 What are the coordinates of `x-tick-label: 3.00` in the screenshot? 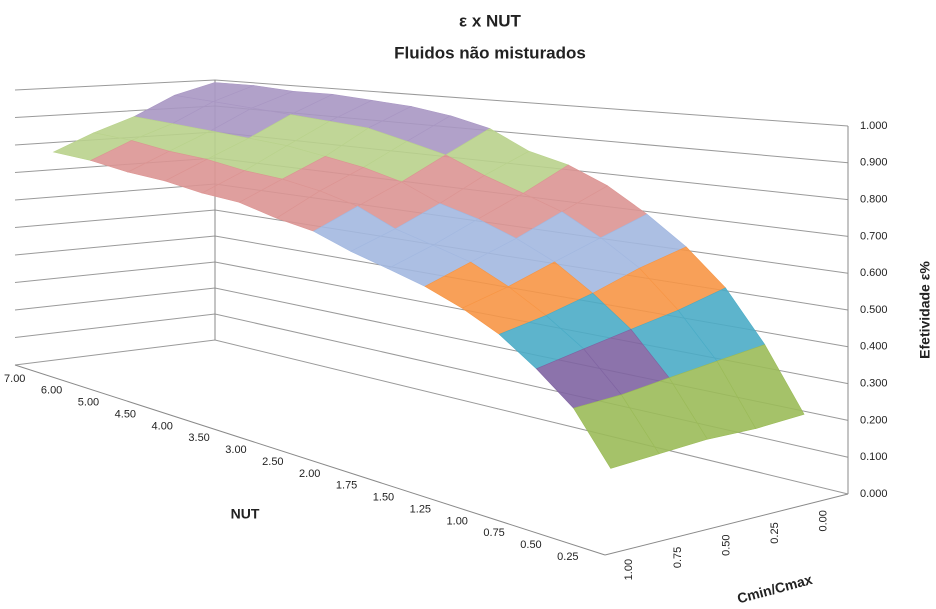 It's located at (235, 450).